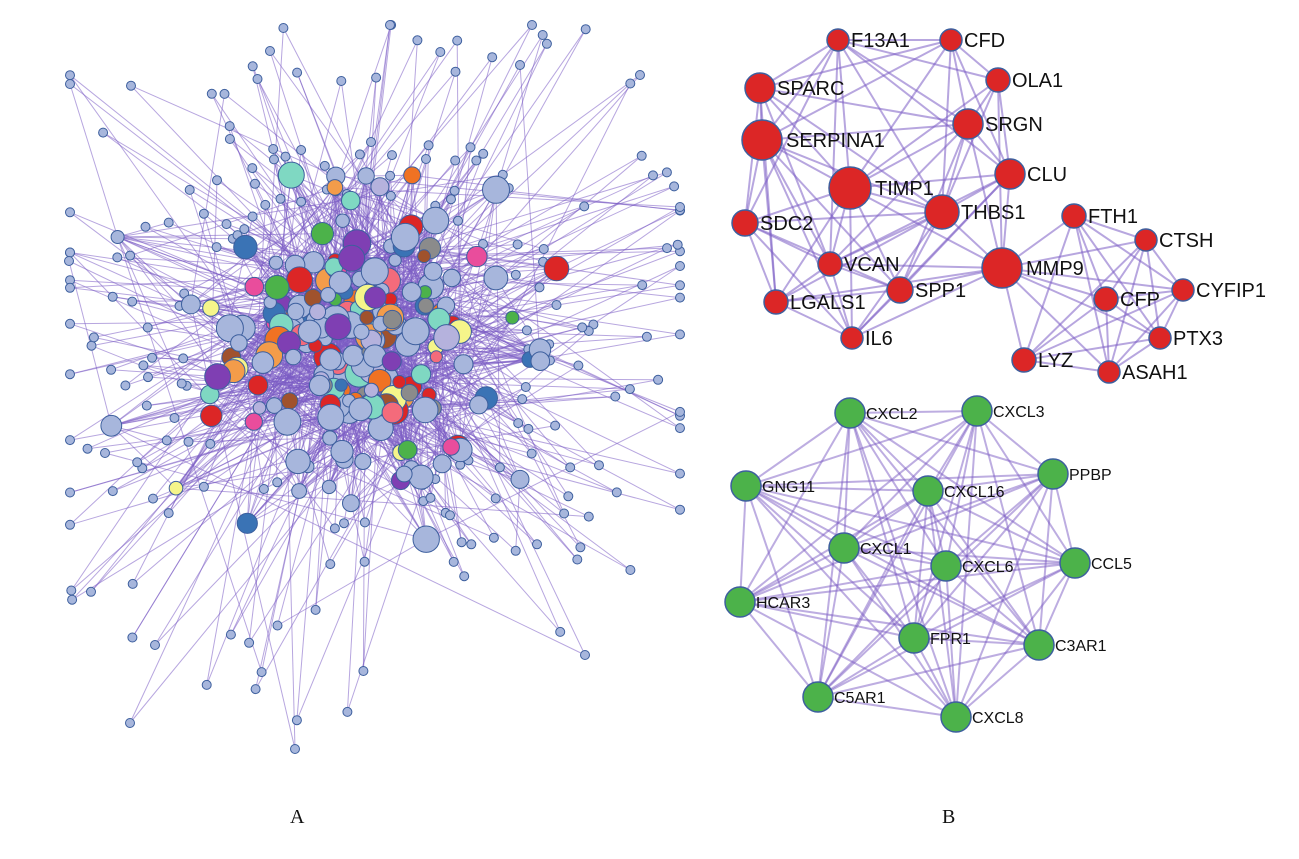  What do you see at coordinates (880, 41) in the screenshot?
I see `red-module-node-label: F13A1` at bounding box center [880, 41].